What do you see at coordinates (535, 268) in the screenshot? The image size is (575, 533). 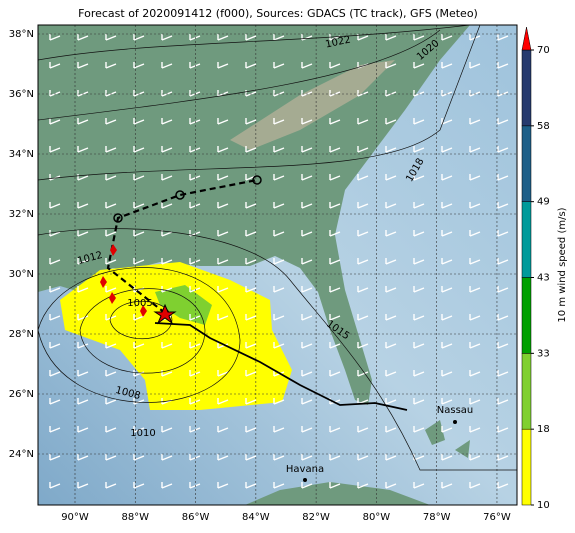 I see `colorbar: 10 18 33 43 49 58 70` at bounding box center [535, 268].